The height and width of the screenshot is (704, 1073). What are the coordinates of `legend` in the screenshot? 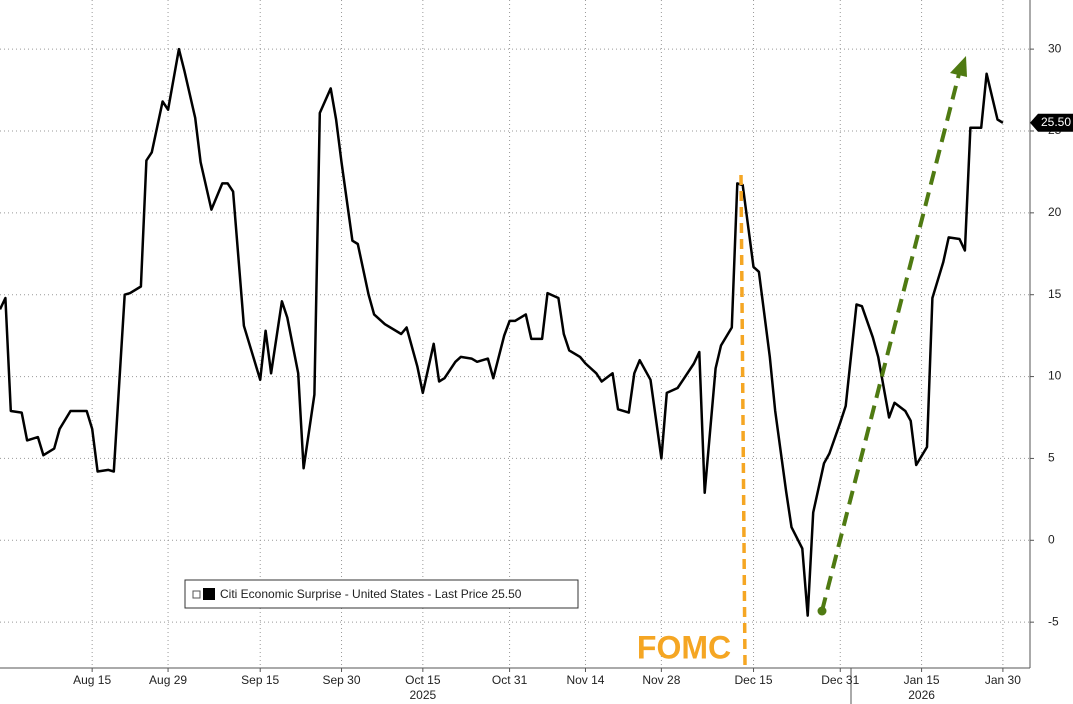 It's located at (381, 594).